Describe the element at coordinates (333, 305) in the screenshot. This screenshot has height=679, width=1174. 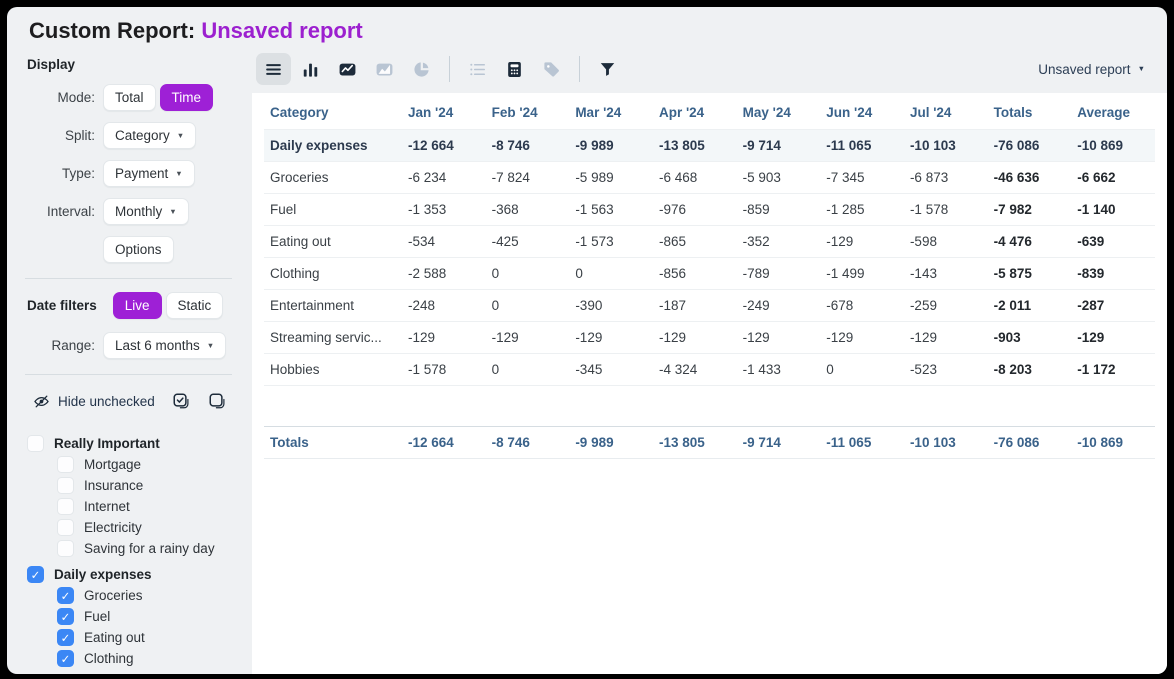
I see `category-cell: Entertainment` at that location.